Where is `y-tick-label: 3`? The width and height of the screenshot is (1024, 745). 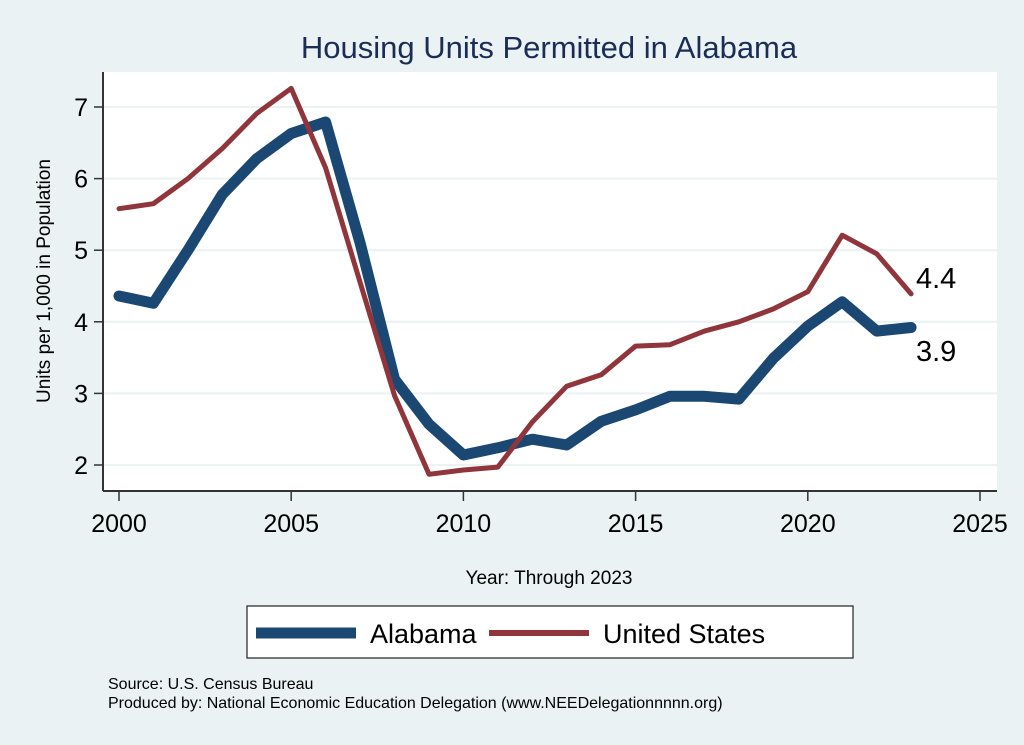 y-tick-label: 3 is located at coordinates (81, 394).